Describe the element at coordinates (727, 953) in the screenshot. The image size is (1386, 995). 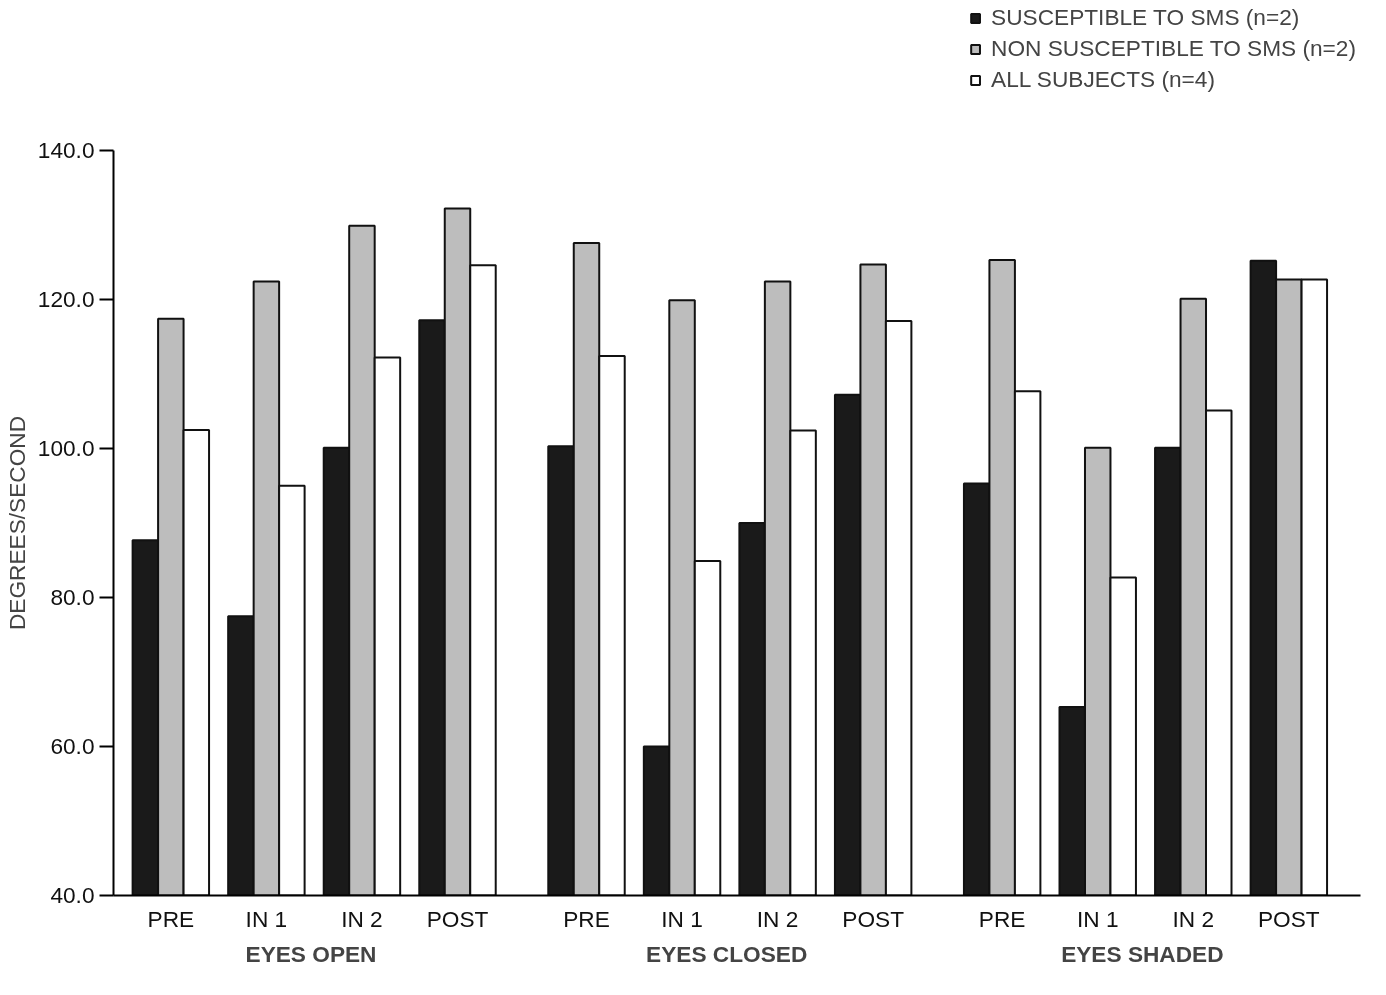
I see `text: EYES CLOSED` at that location.